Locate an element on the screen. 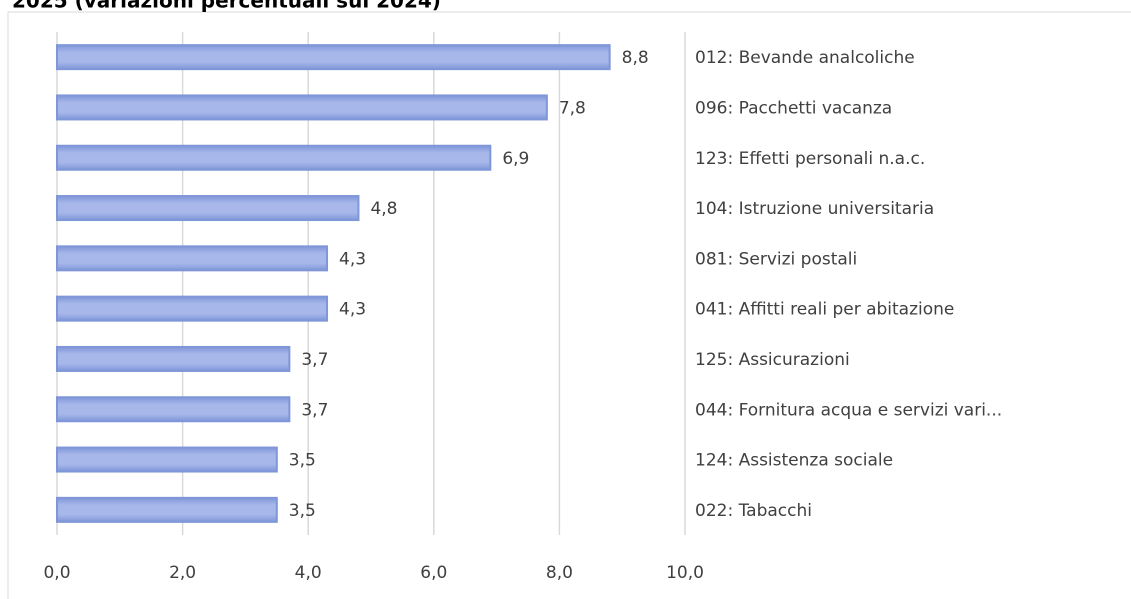 The height and width of the screenshot is (599, 1131). category-label: 124: Assistenza sociale is located at coordinates (794, 461).